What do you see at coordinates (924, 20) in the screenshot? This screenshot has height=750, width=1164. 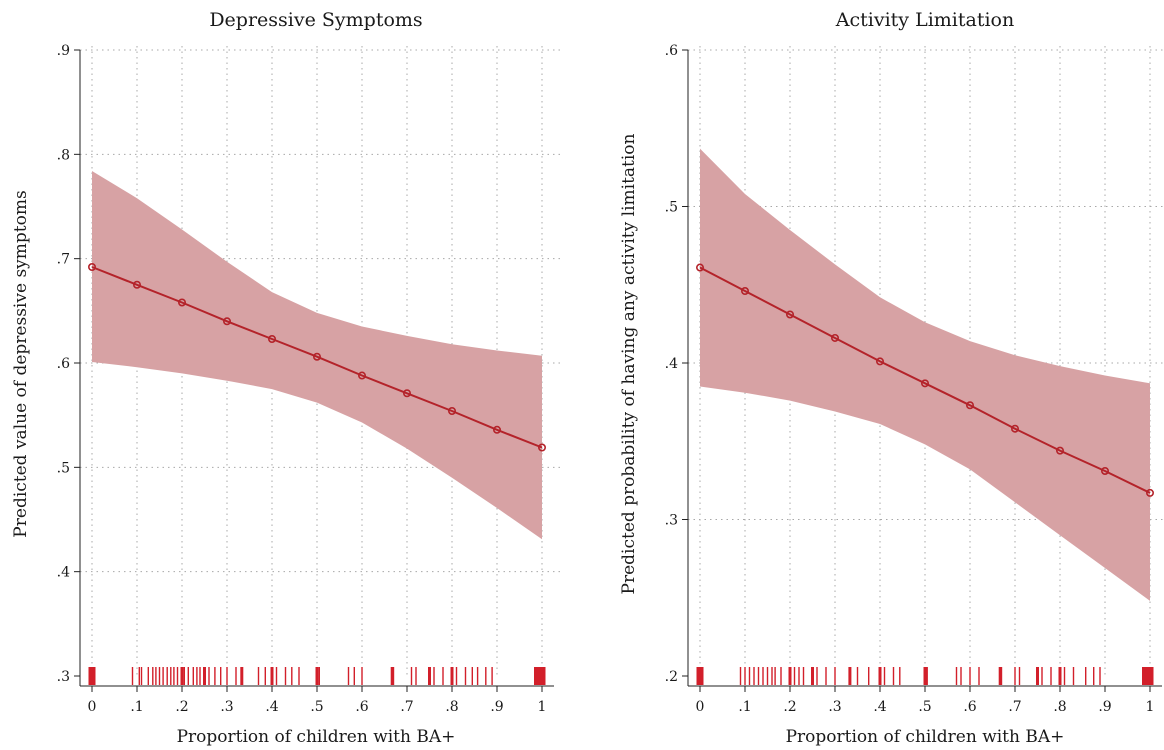 I see `chart-title: Activity Limitation` at bounding box center [924, 20].